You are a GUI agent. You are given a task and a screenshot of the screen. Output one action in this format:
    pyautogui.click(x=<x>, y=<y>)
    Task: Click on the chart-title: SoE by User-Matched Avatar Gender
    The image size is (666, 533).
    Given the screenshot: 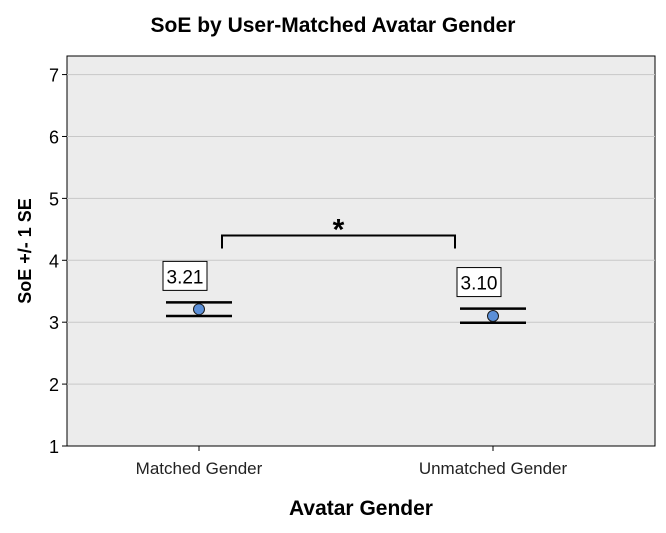 What is the action you would take?
    pyautogui.click(x=333, y=25)
    